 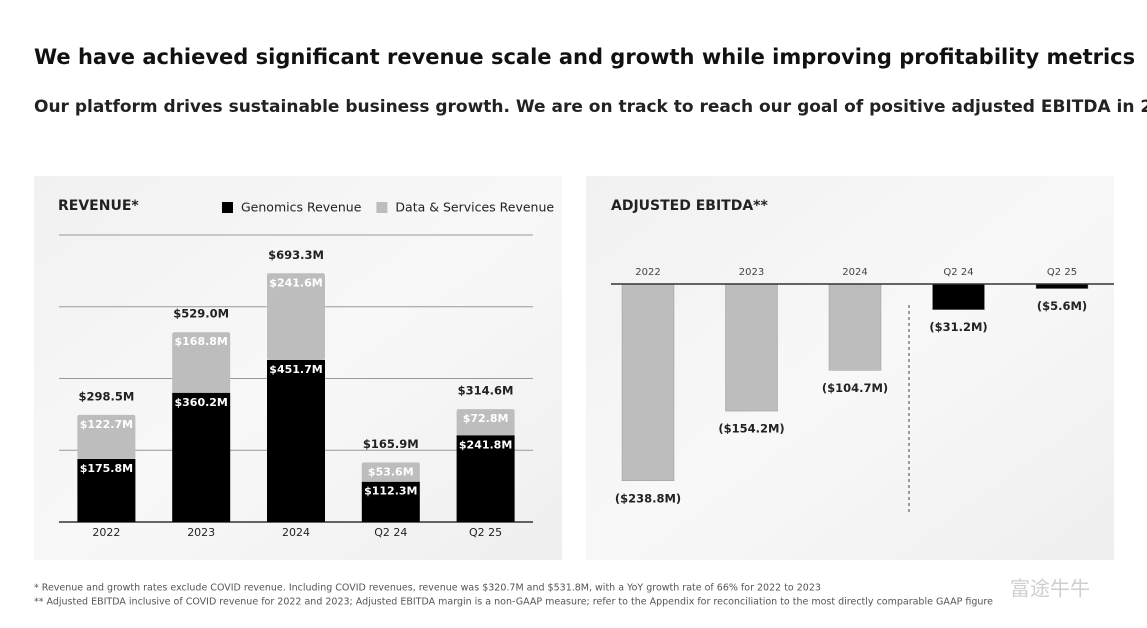 What do you see at coordinates (301, 207) in the screenshot?
I see `legend-label: Genomics Revenue` at bounding box center [301, 207].